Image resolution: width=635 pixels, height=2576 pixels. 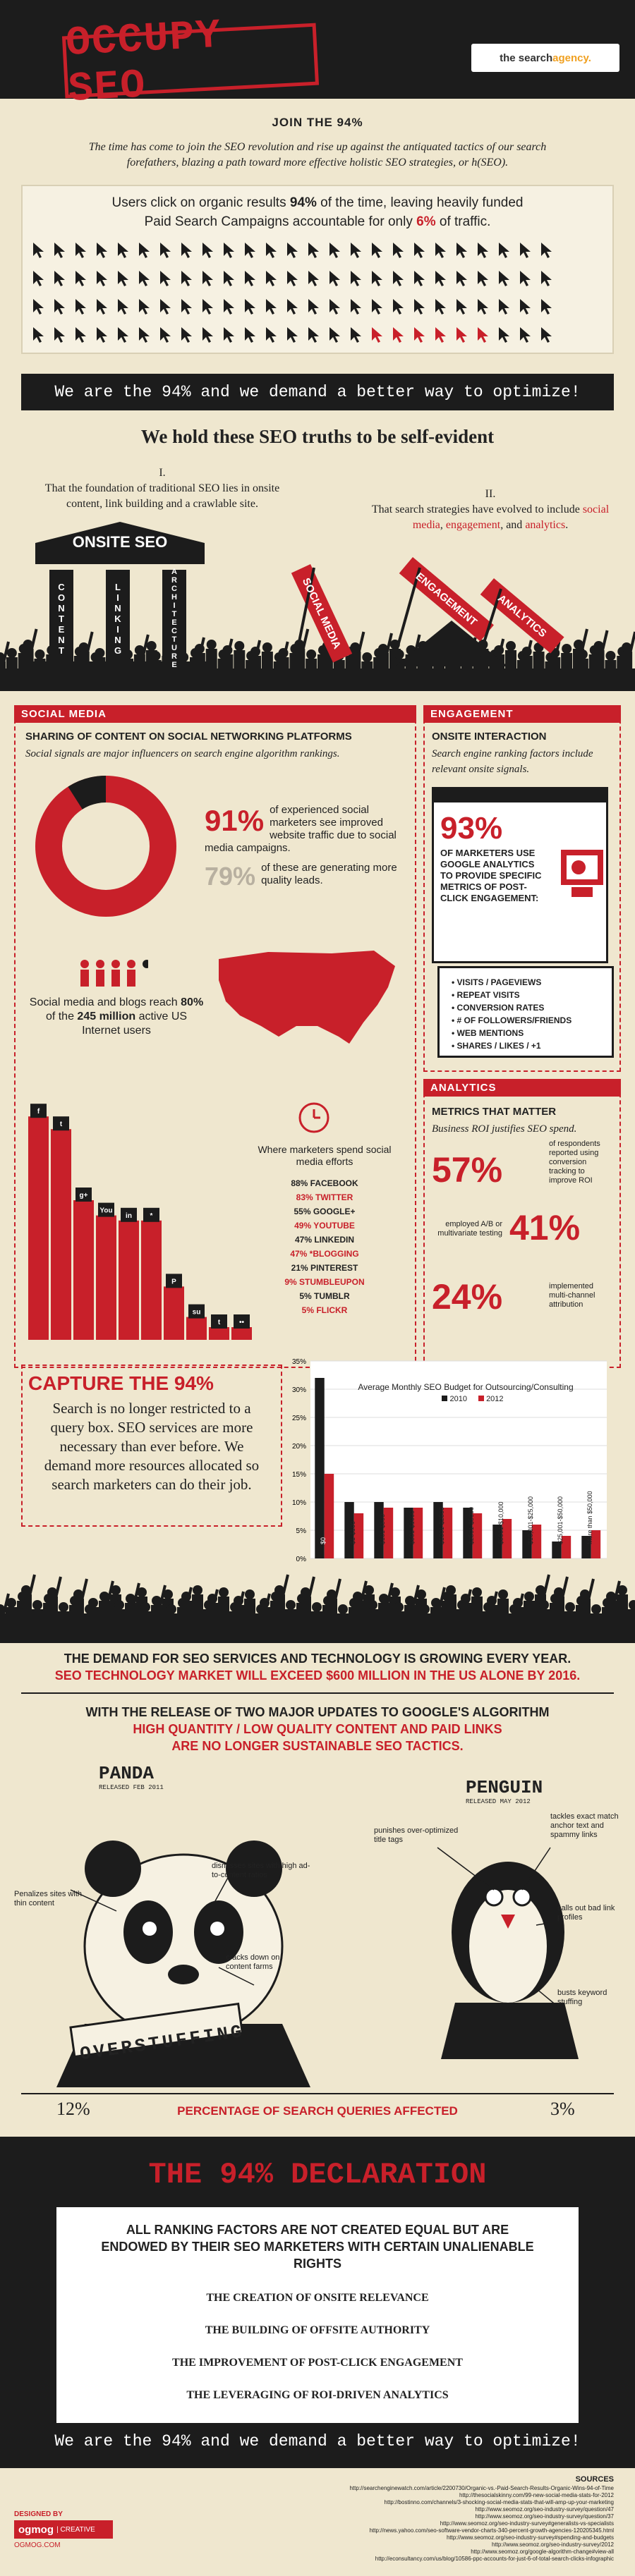 What do you see at coordinates (114, 974) in the screenshot?
I see `people-icons` at bounding box center [114, 974].